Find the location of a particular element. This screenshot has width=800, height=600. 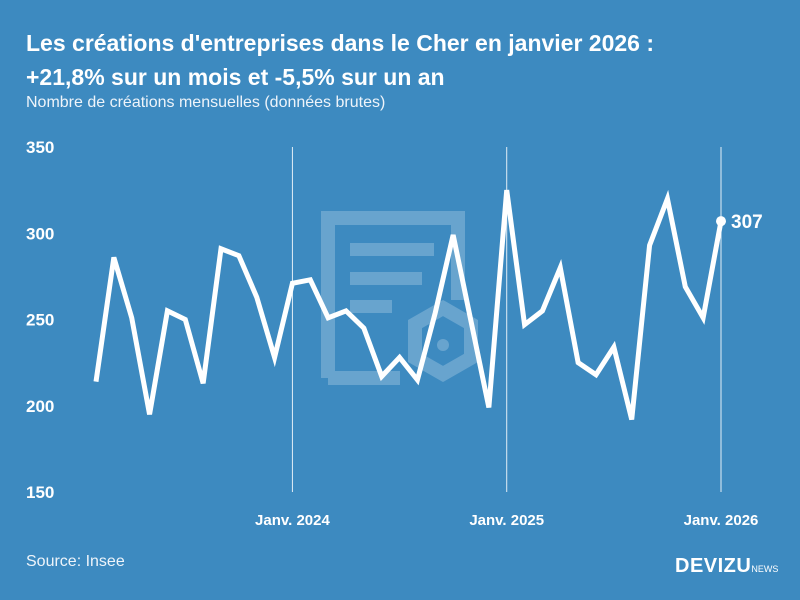

x-tick-label: Janv. 2025 is located at coordinates (506, 520).